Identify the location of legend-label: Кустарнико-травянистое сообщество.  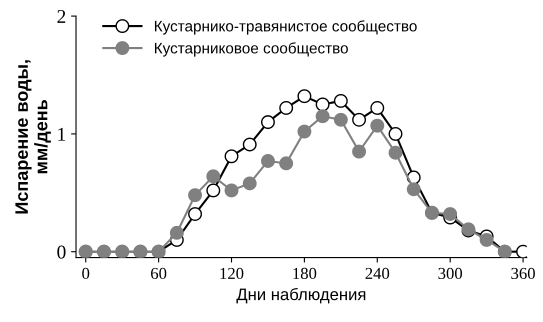
(285, 27).